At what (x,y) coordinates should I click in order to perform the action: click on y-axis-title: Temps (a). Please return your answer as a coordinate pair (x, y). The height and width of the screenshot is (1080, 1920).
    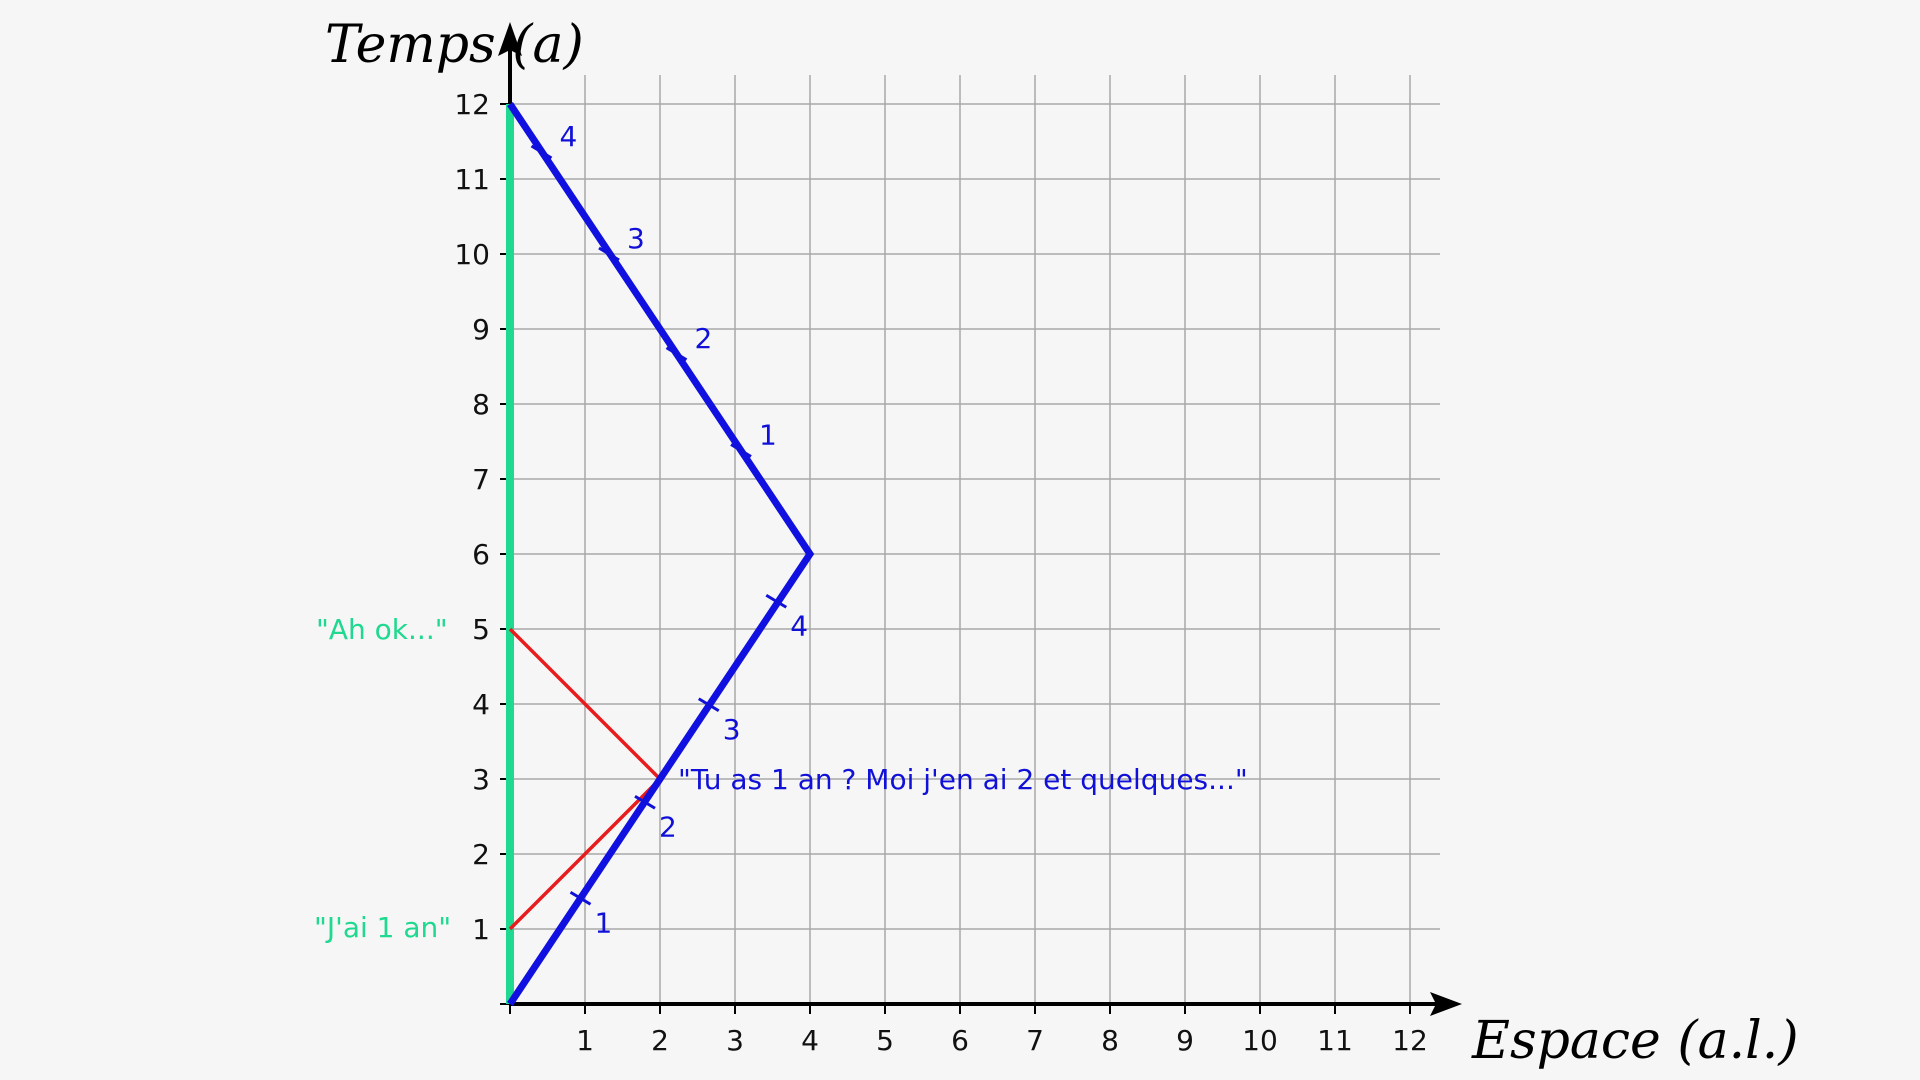
    Looking at the image, I should click on (454, 45).